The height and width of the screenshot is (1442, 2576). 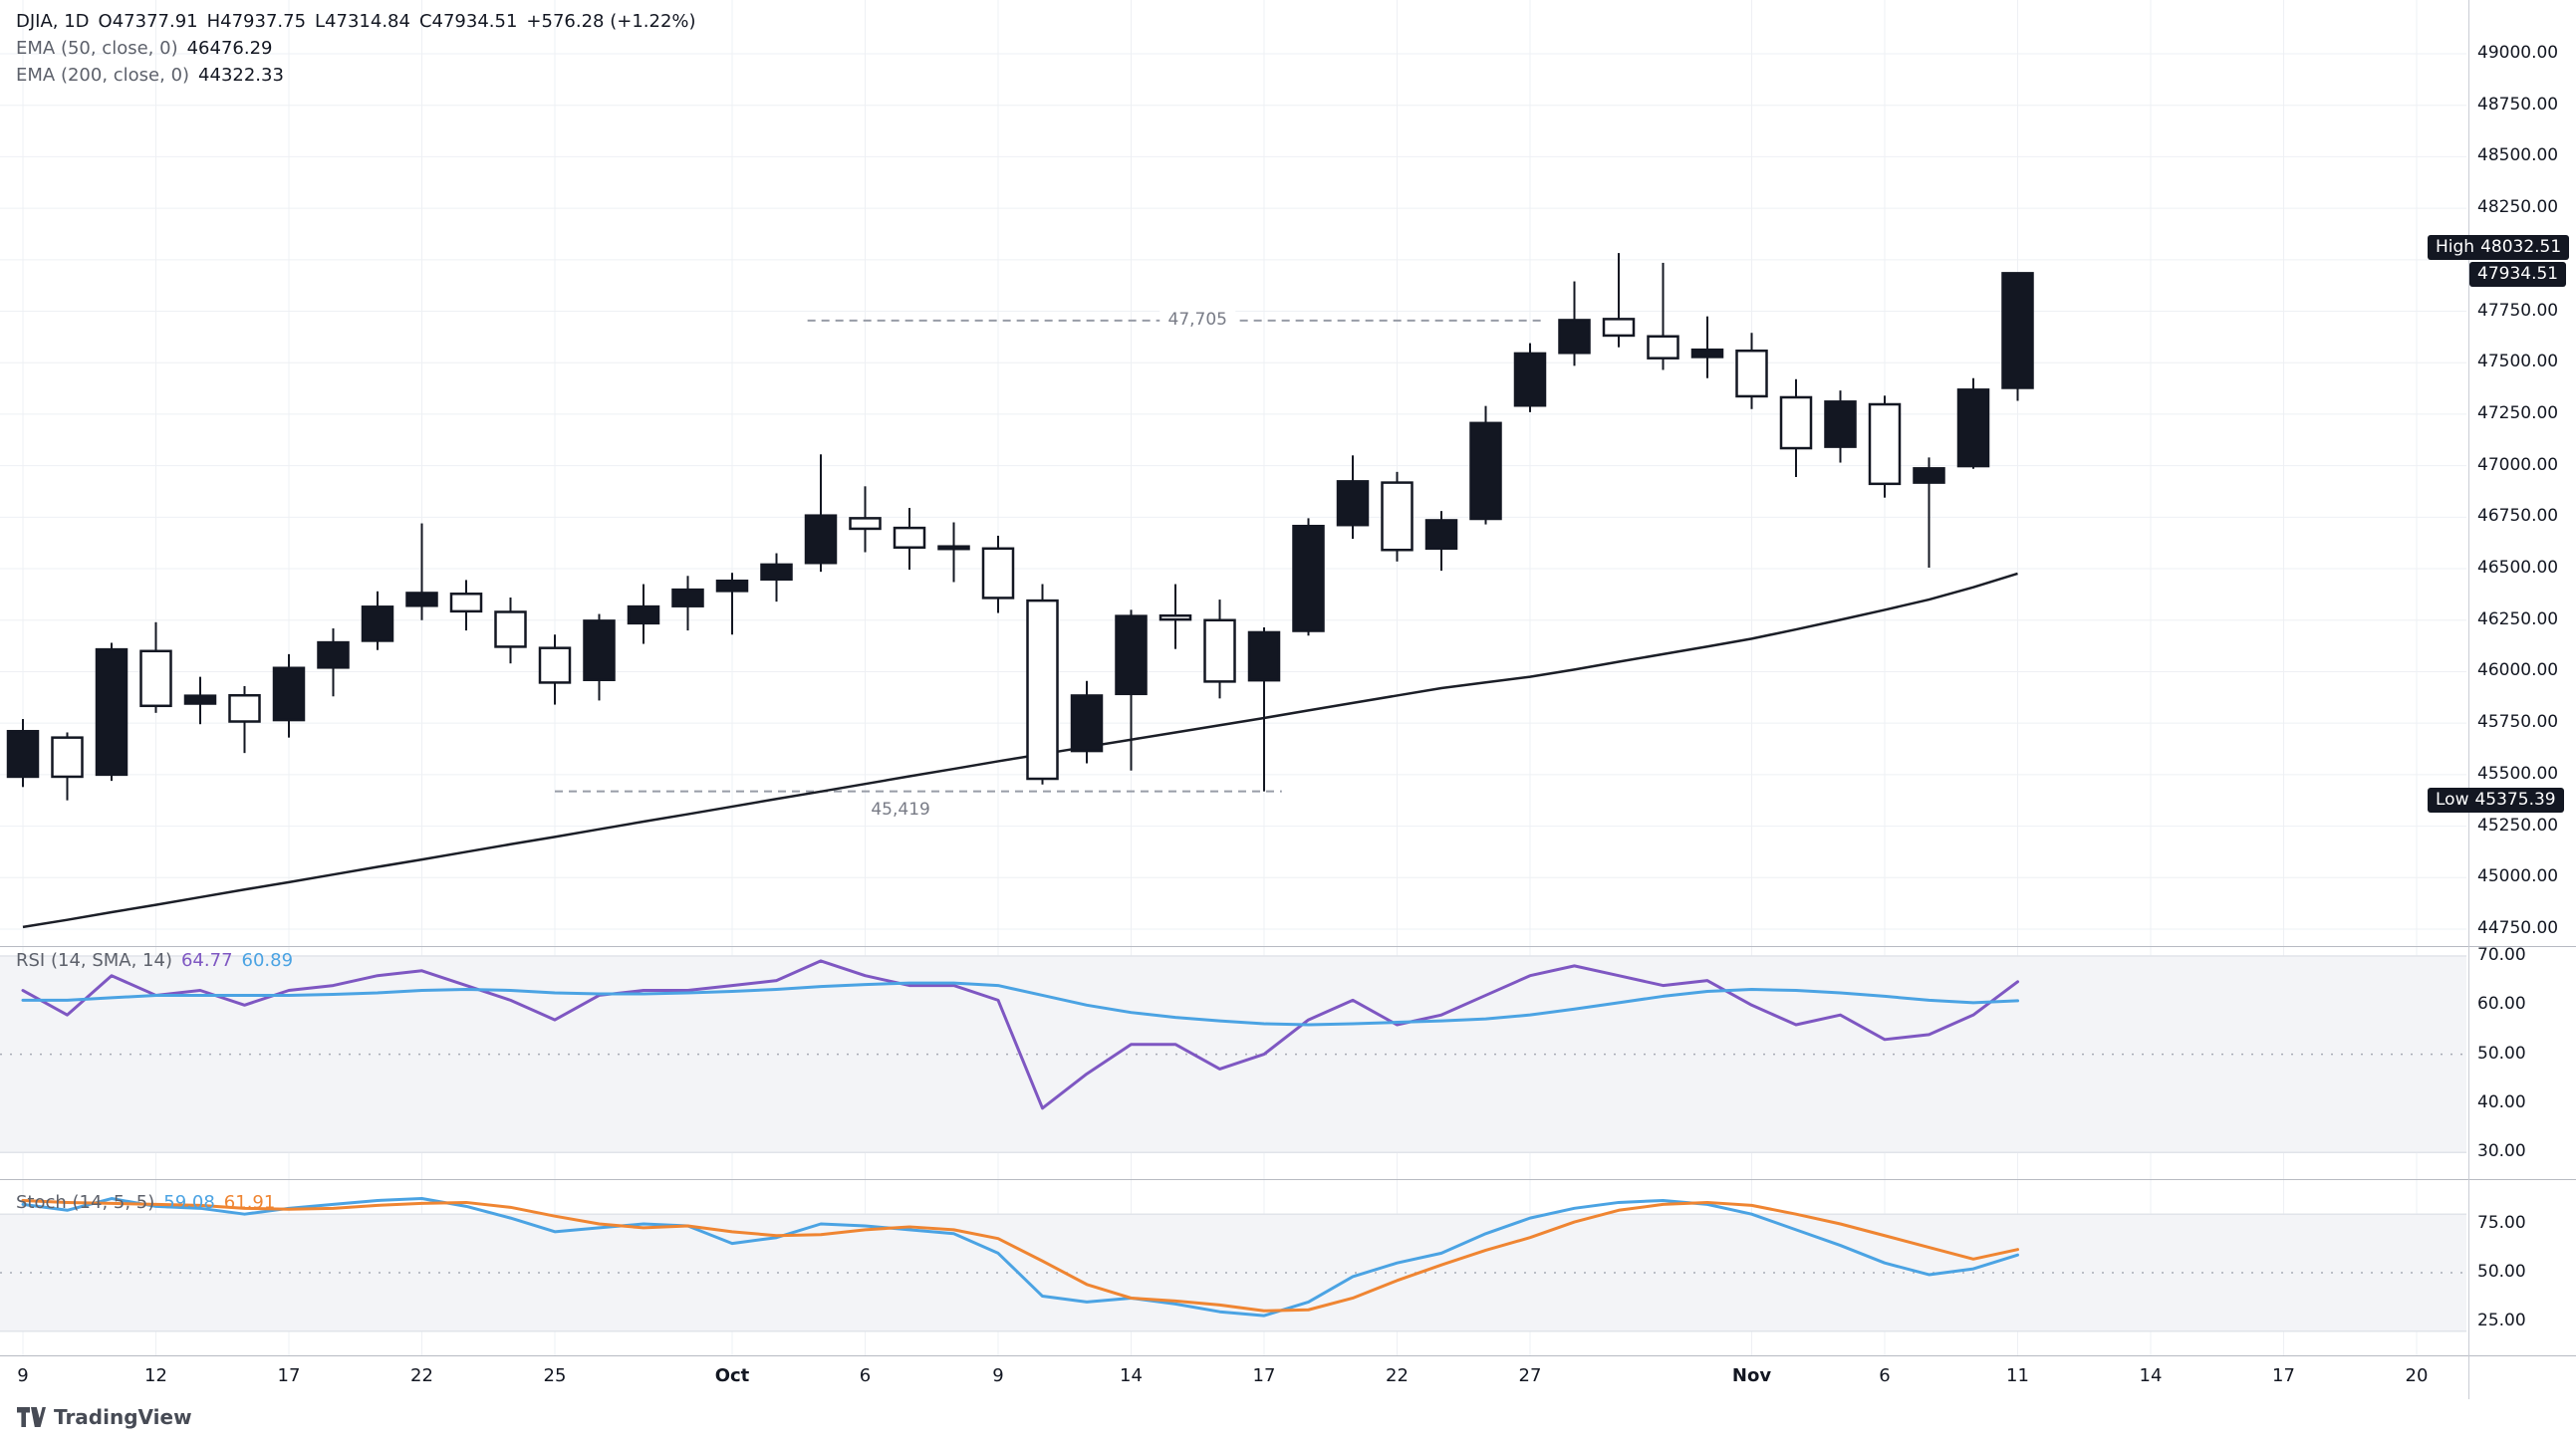 I want to click on price-tick: 48750.00, so click(x=2518, y=104).